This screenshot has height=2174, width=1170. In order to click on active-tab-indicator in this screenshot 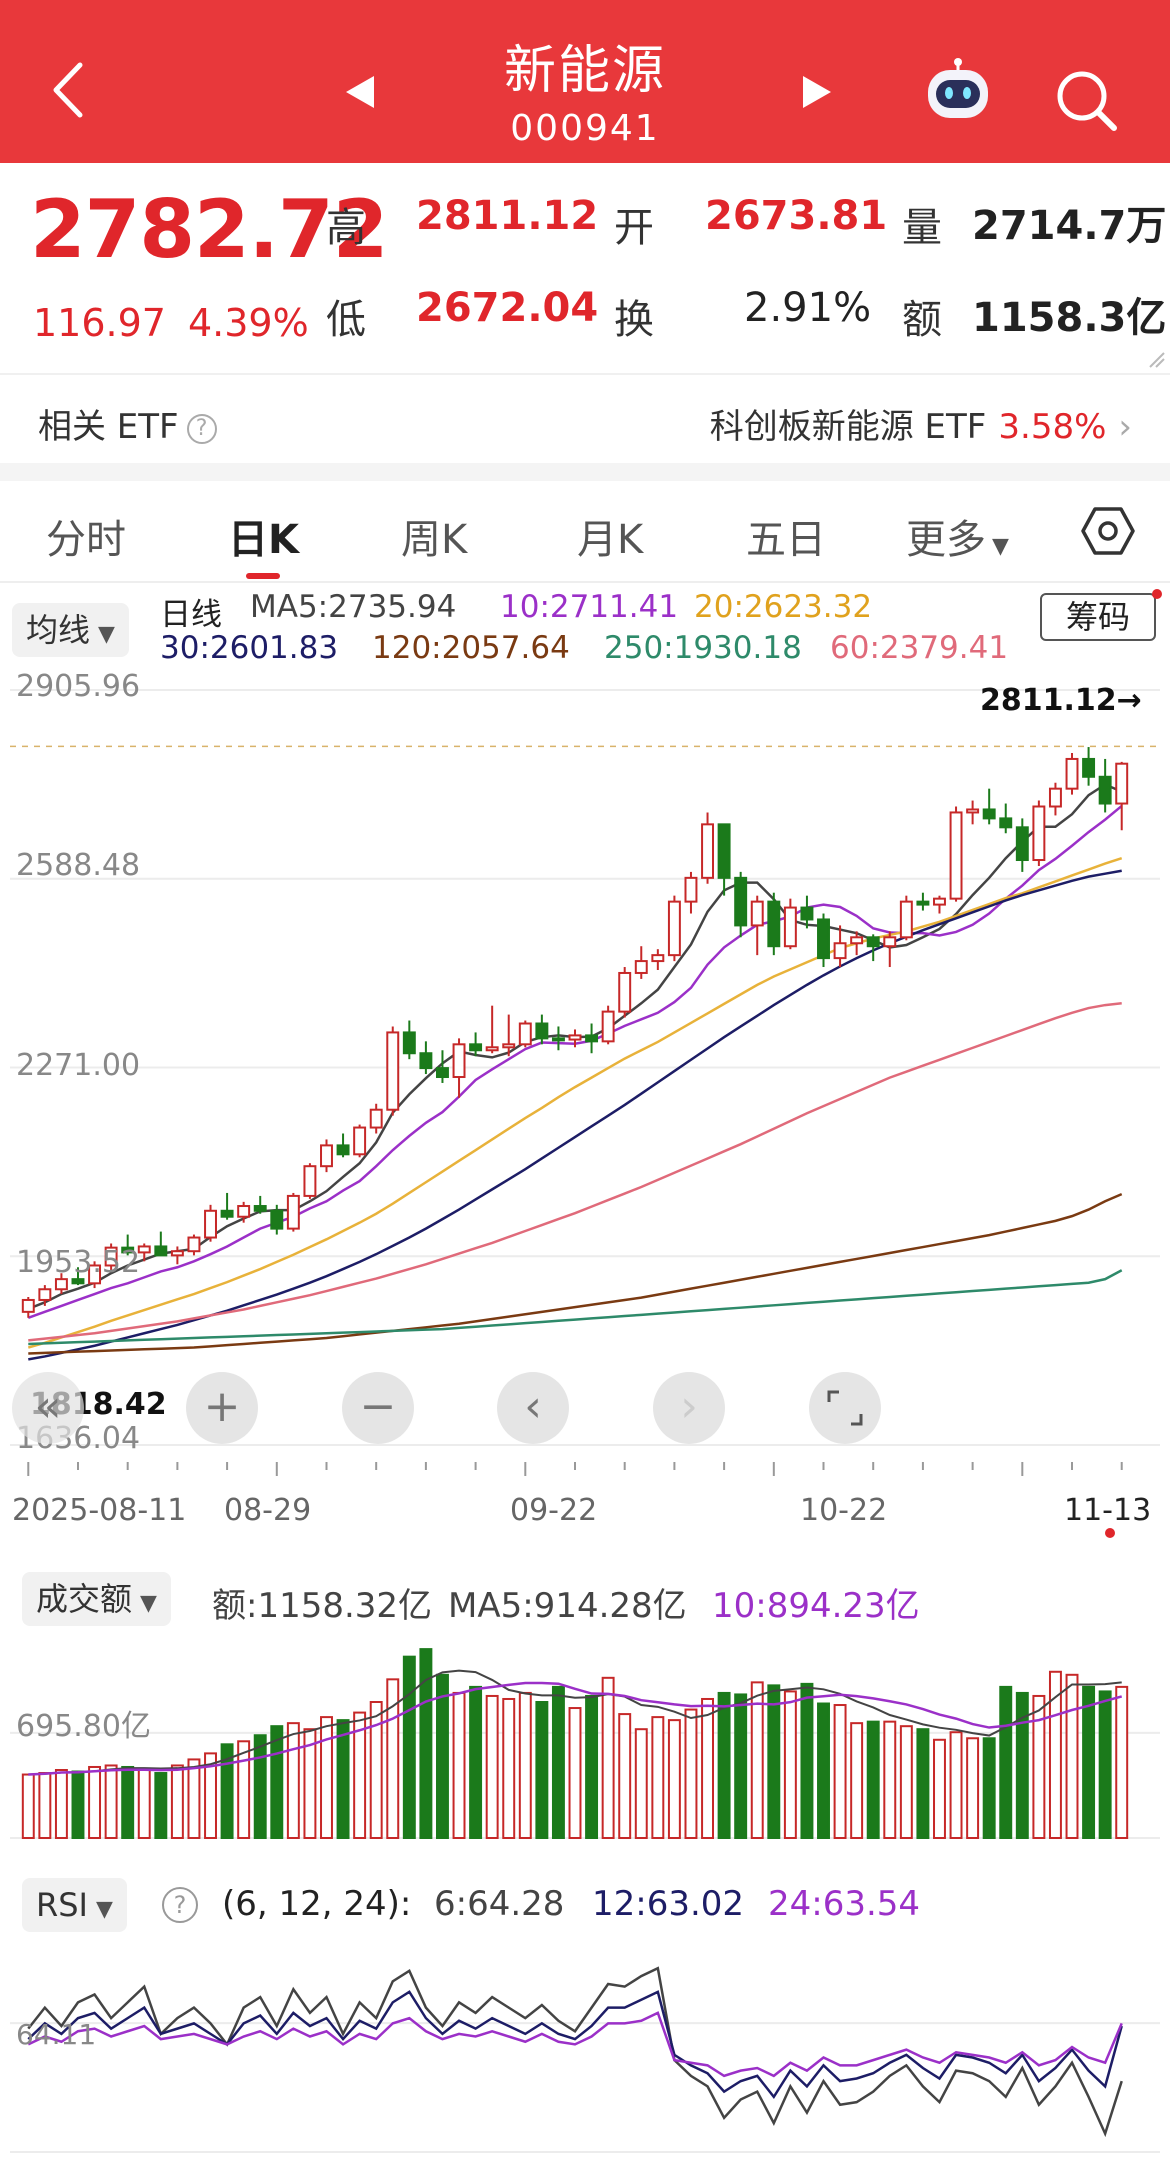, I will do `click(263, 576)`.